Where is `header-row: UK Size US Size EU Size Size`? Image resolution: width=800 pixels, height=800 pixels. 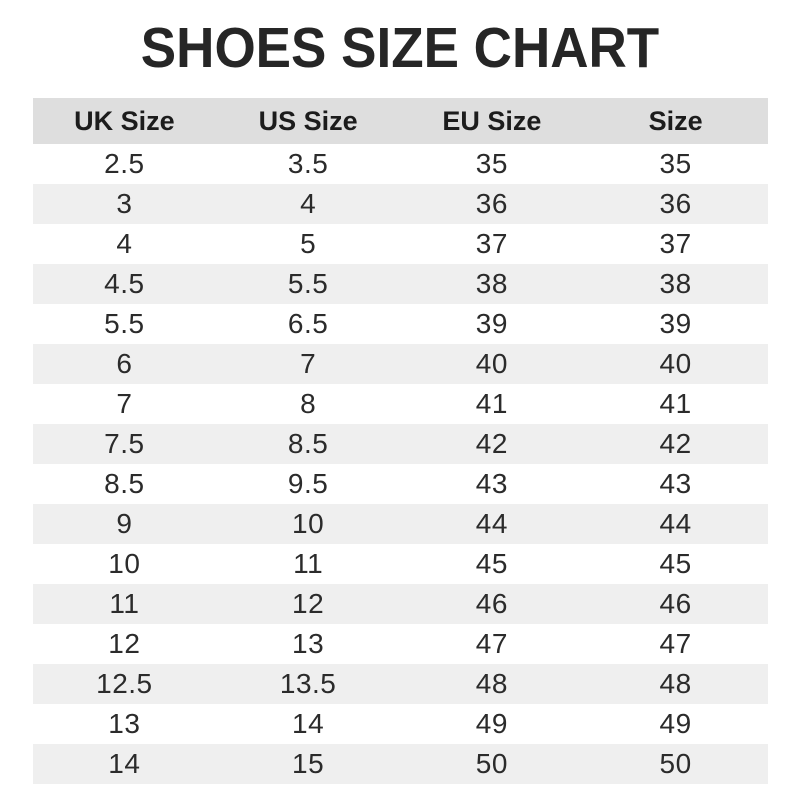
header-row: UK Size US Size EU Size Size is located at coordinates (400, 121).